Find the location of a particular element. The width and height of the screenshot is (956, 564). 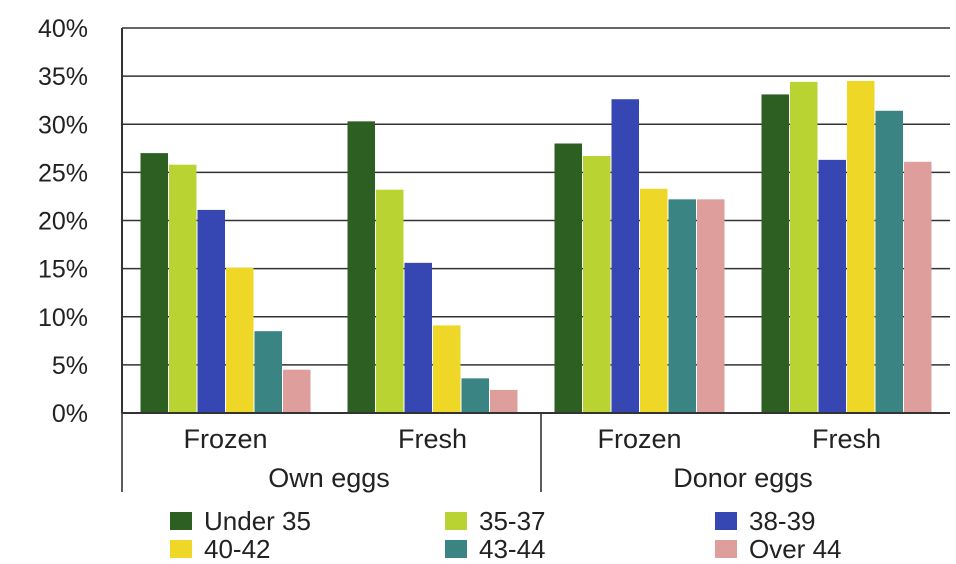

y-tick-label: 35% is located at coordinates (63, 77).